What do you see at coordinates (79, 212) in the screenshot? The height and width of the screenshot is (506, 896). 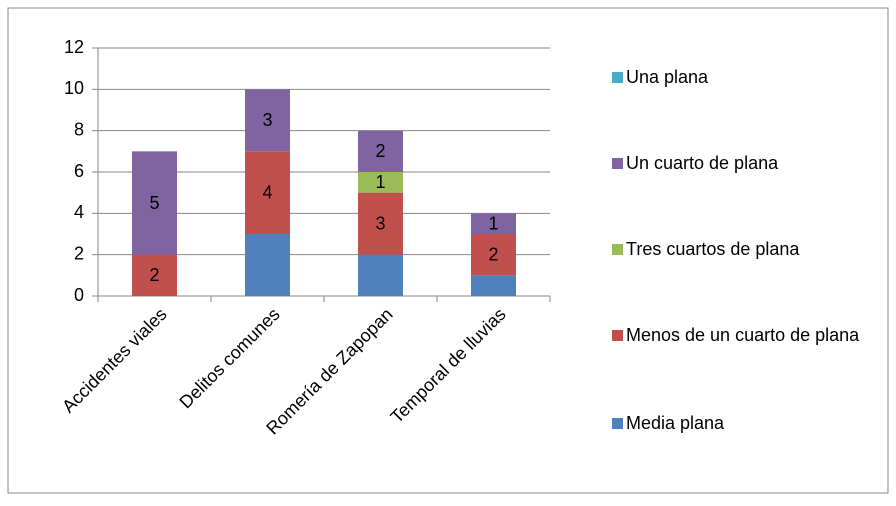 I see `y-tick-label: 4` at bounding box center [79, 212].